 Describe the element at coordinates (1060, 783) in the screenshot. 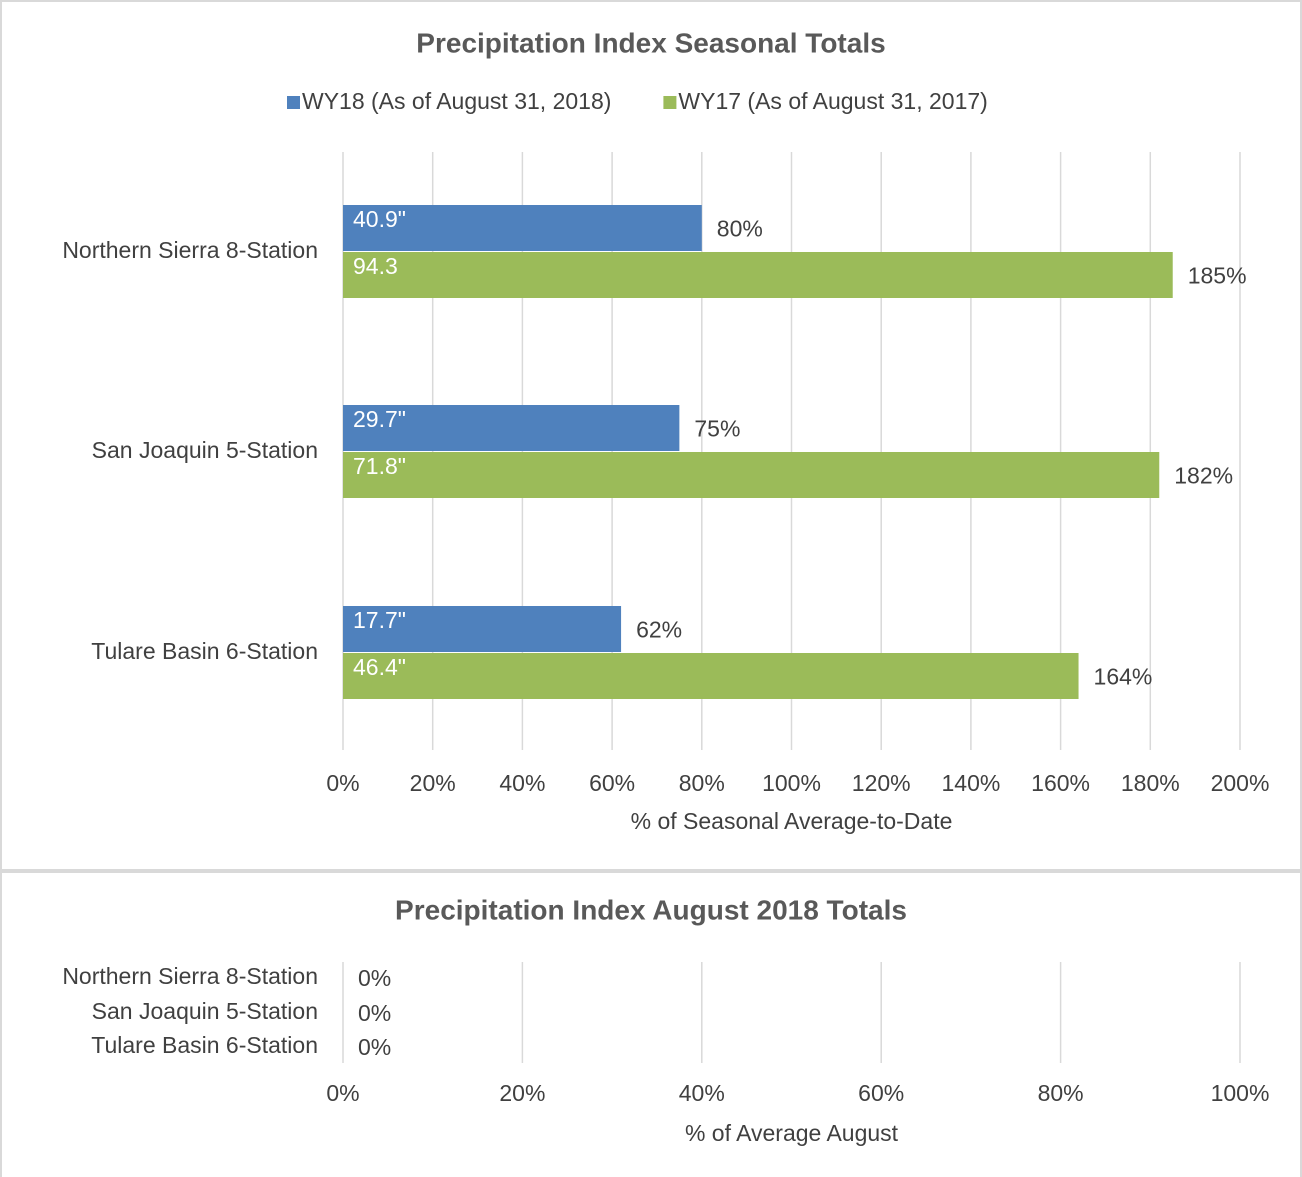

I see `x-tick-label: 160%` at that location.